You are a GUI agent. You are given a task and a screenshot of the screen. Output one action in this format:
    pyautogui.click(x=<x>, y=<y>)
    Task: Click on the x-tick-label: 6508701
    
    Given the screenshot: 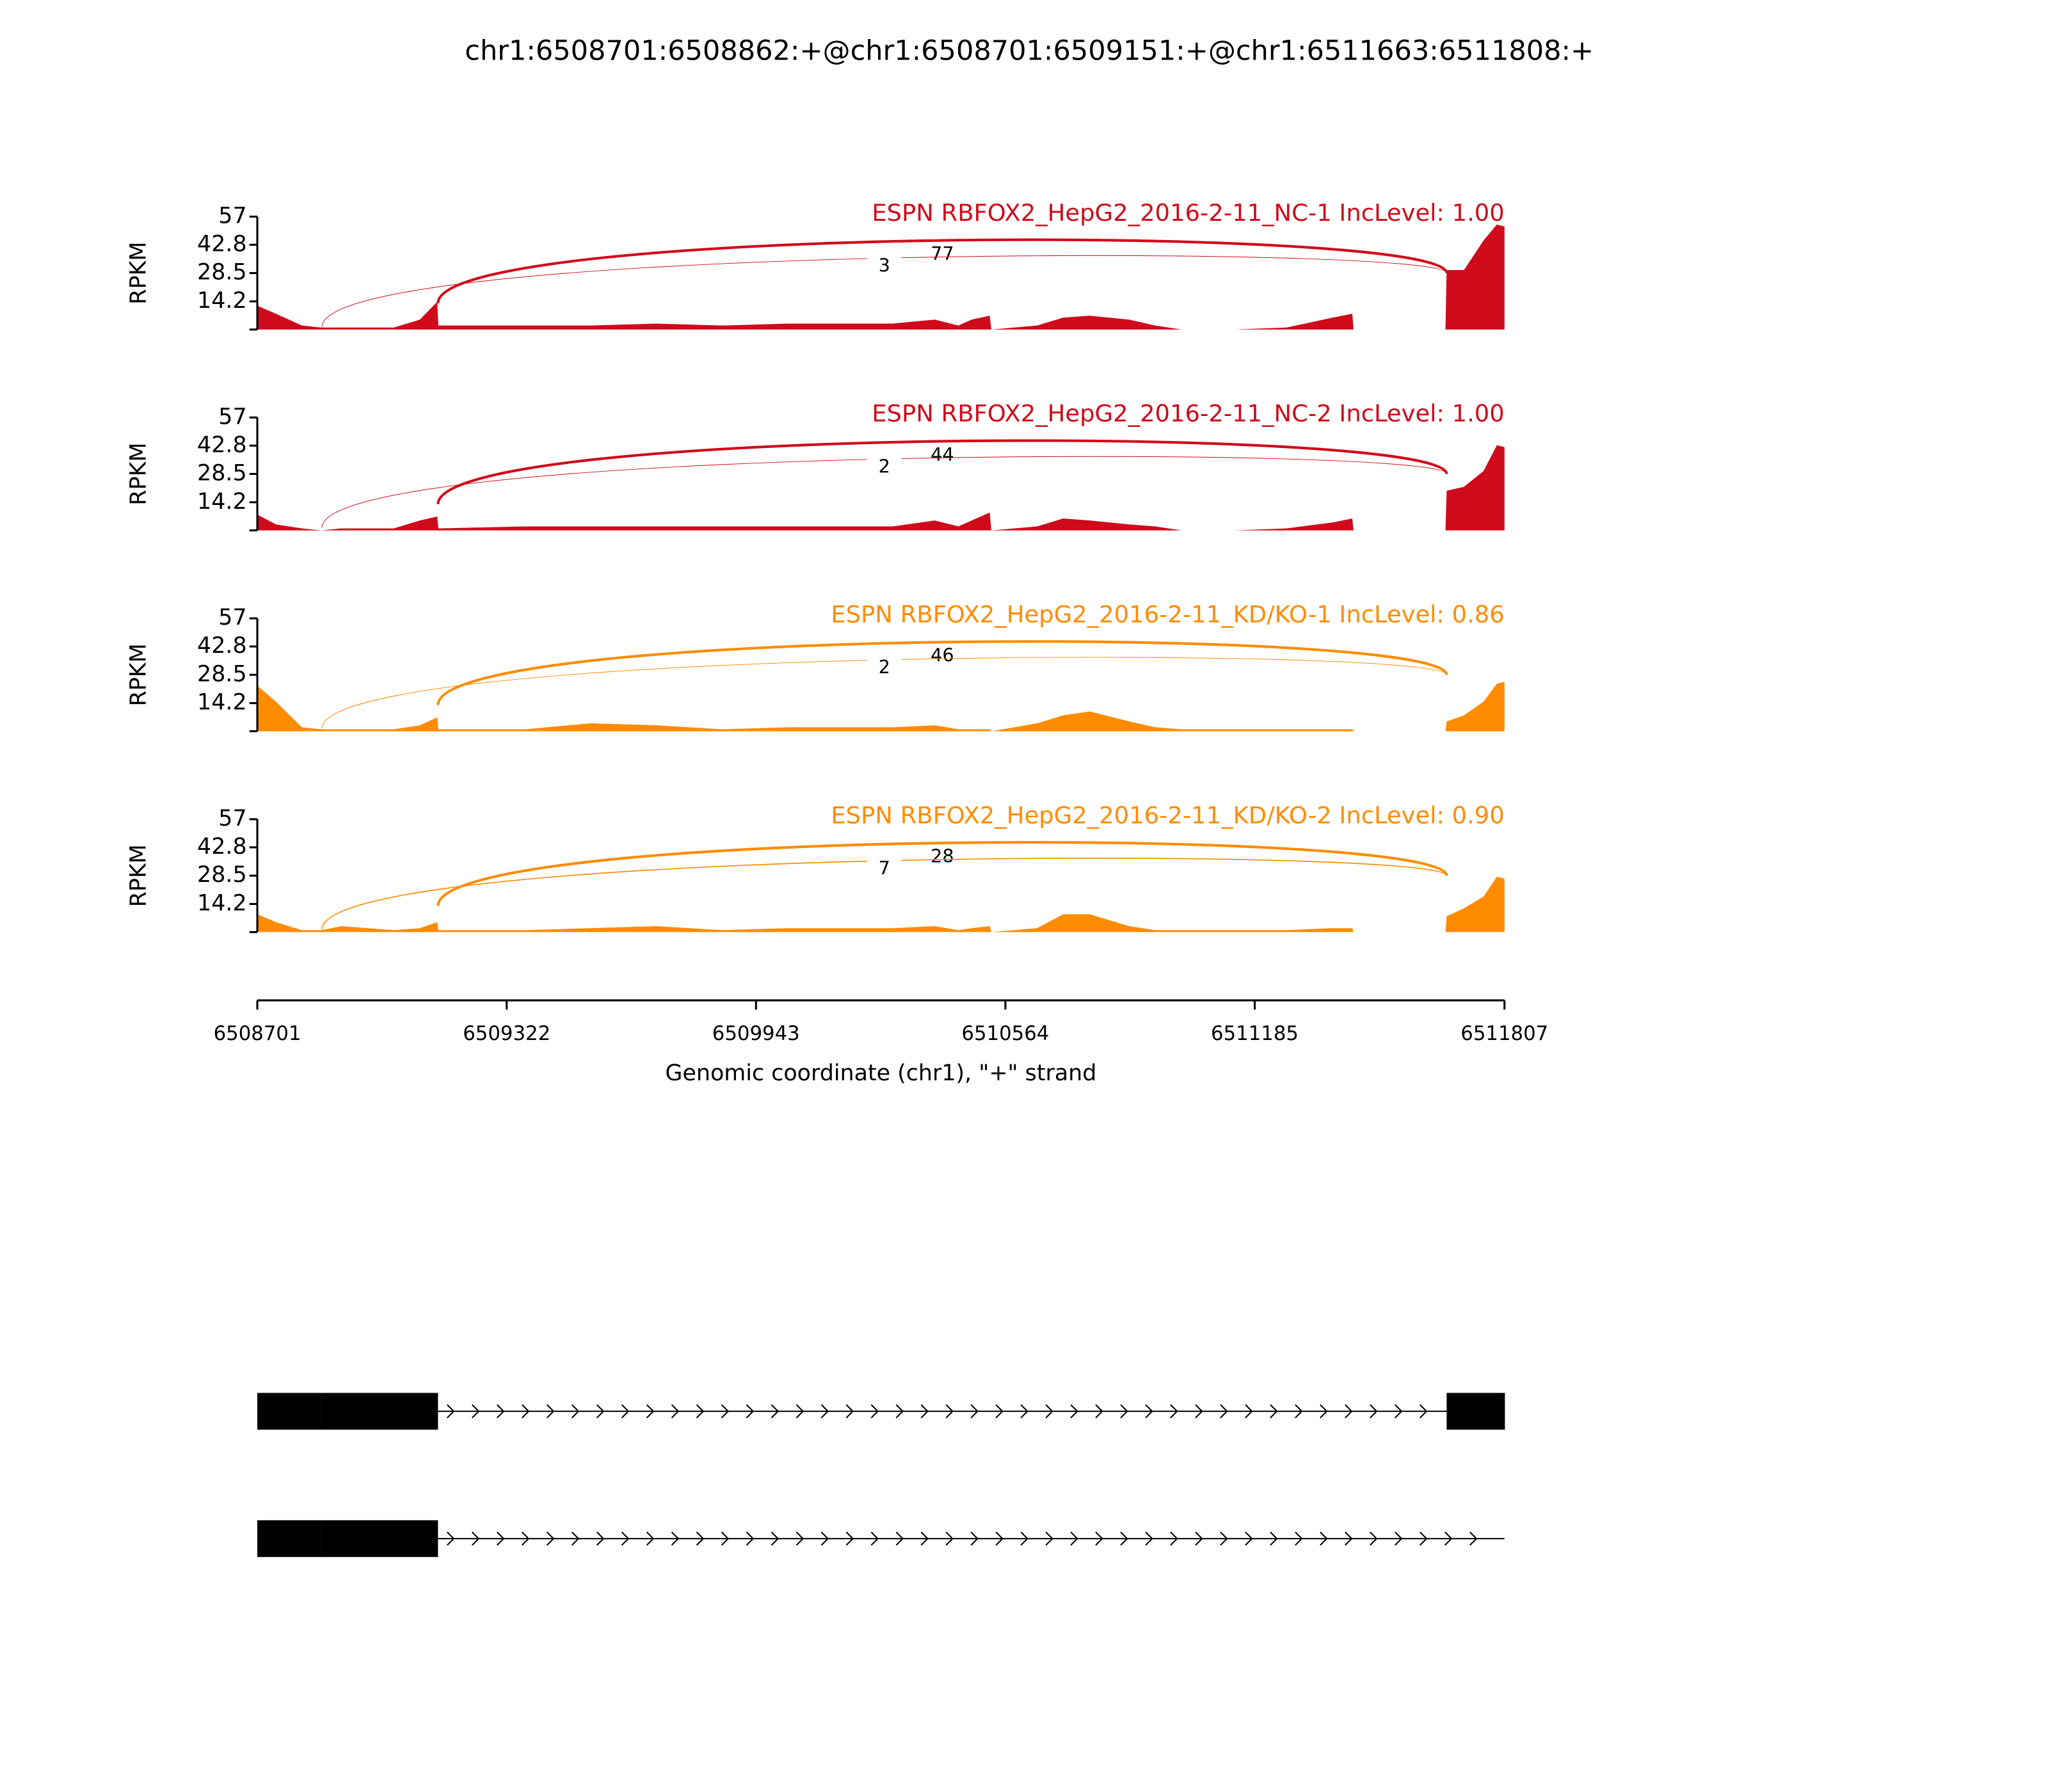 What is the action you would take?
    pyautogui.click(x=257, y=1033)
    